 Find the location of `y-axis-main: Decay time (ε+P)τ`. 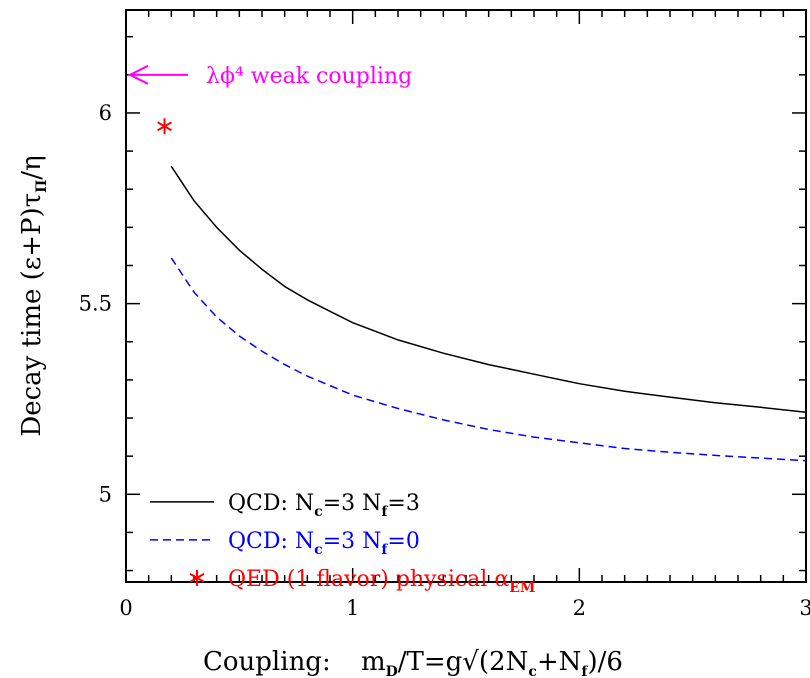

y-axis-main: Decay time (ε+P)τ is located at coordinates (32, 315).